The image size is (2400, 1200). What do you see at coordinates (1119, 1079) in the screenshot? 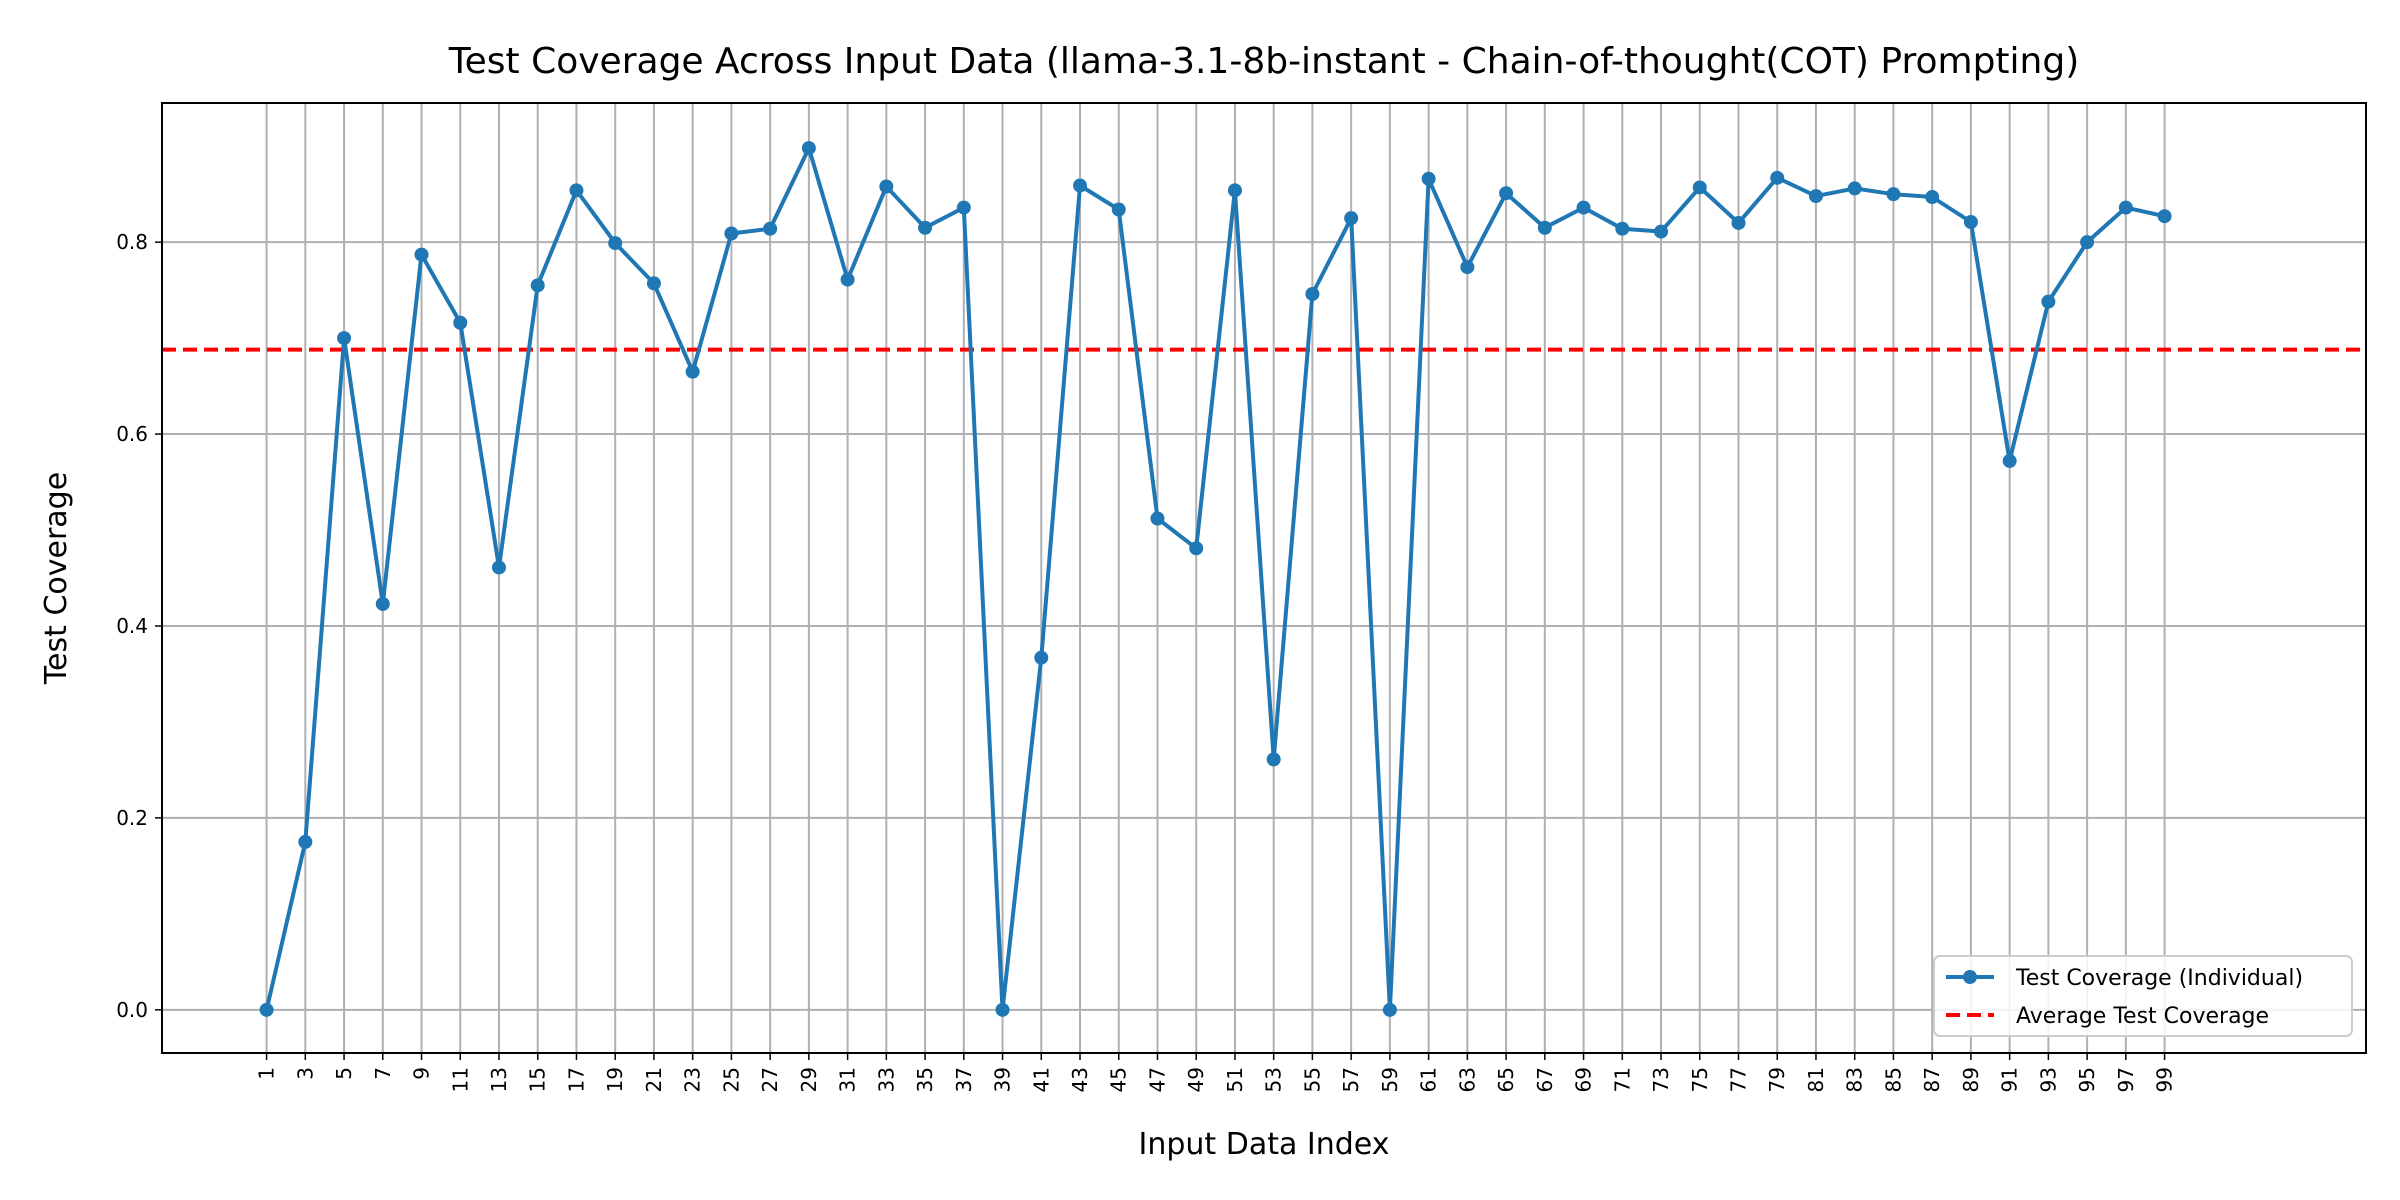
I see `x-tick-label: 45` at bounding box center [1119, 1079].